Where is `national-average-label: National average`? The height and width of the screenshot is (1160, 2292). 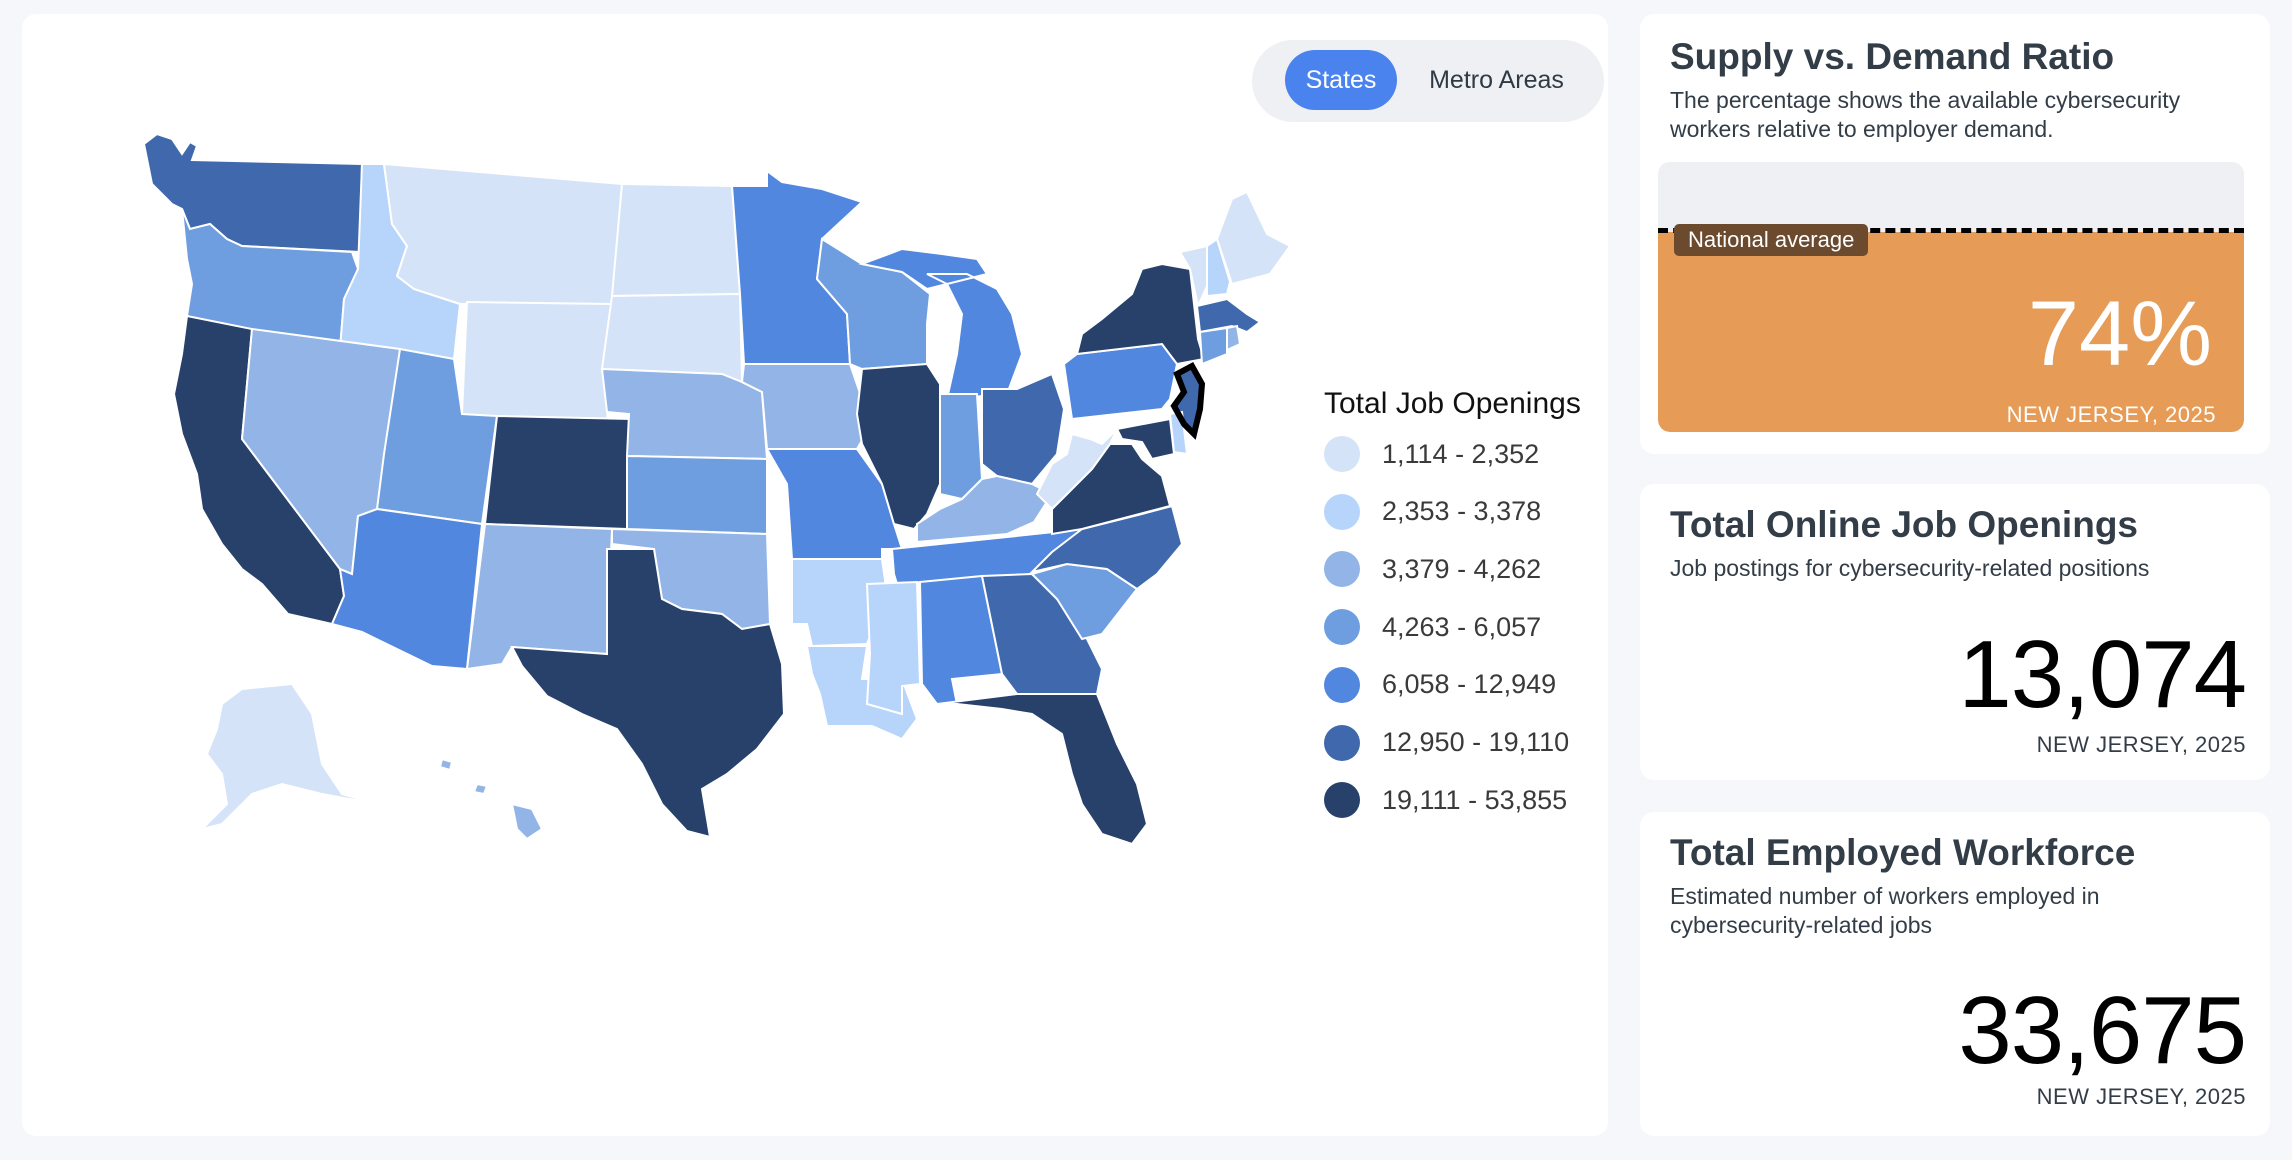
national-average-label: National average is located at coordinates (1771, 239).